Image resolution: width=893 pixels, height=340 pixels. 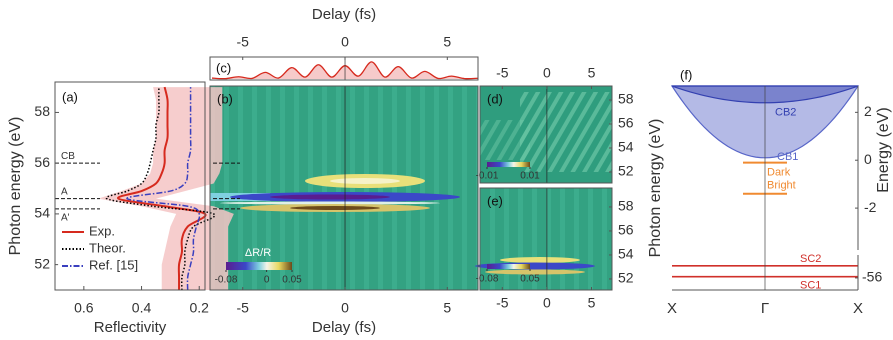 I want to click on legend-label: Theor., so click(x=107, y=247).